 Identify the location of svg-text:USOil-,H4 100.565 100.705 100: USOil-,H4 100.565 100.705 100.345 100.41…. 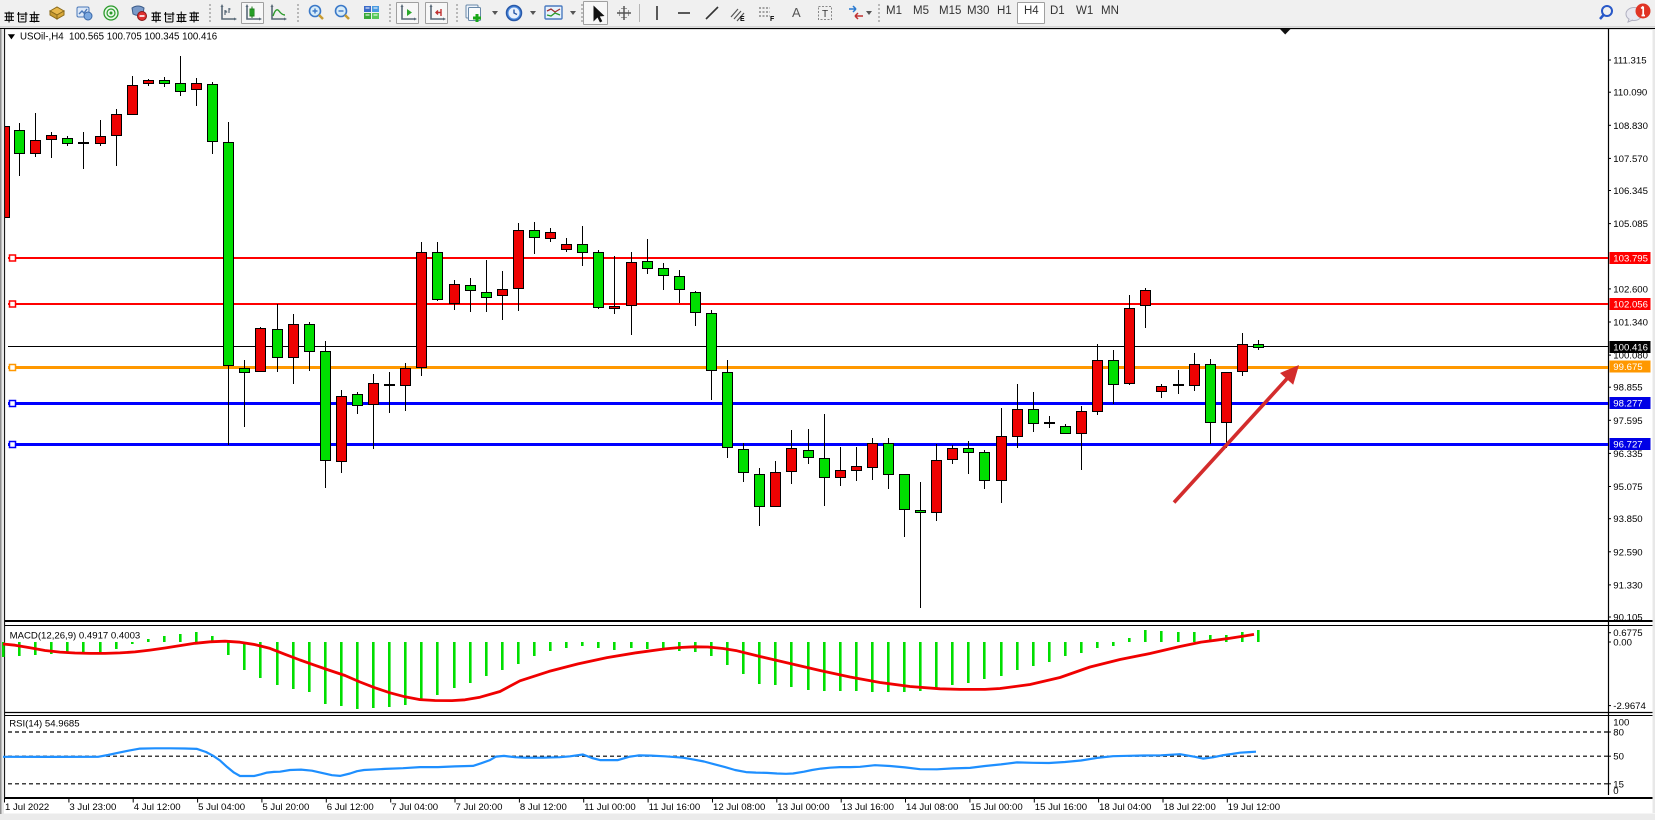
(118, 37).